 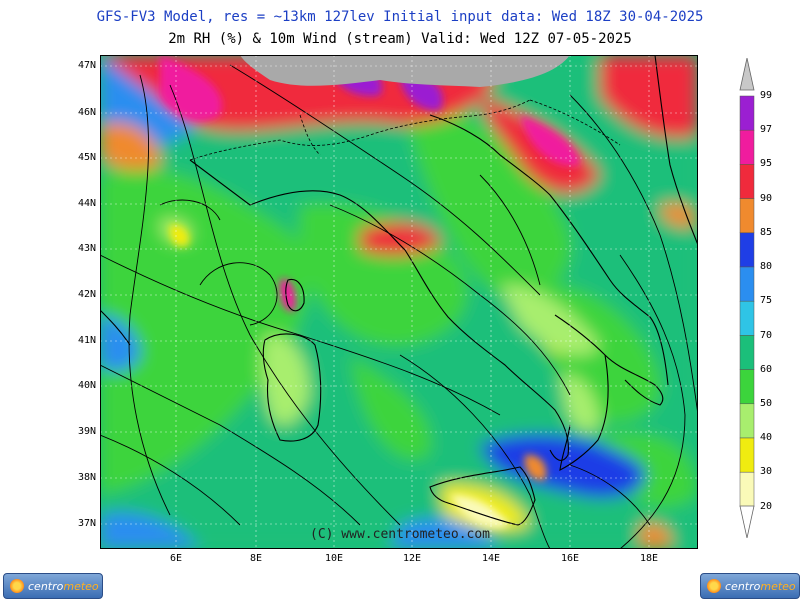 What do you see at coordinates (405, 130) in the screenshot?
I see `borders` at bounding box center [405, 130].